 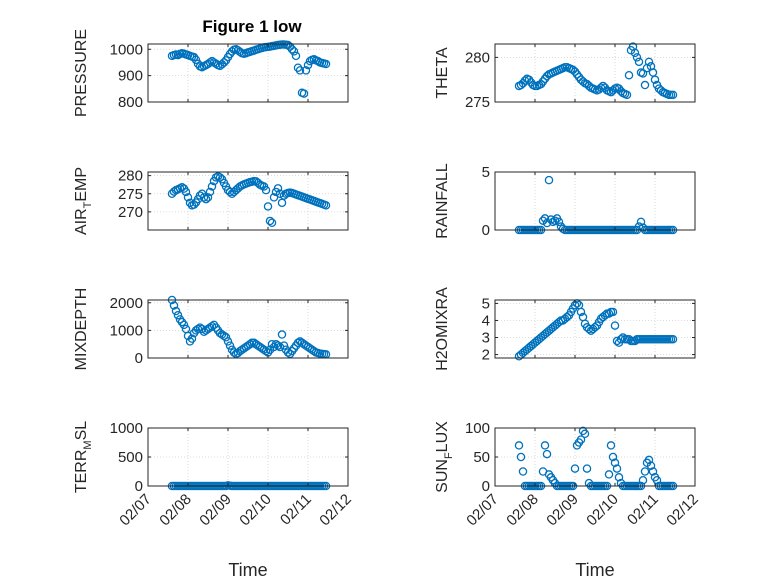 I want to click on y-tick-label: 2, so click(x=486, y=355).